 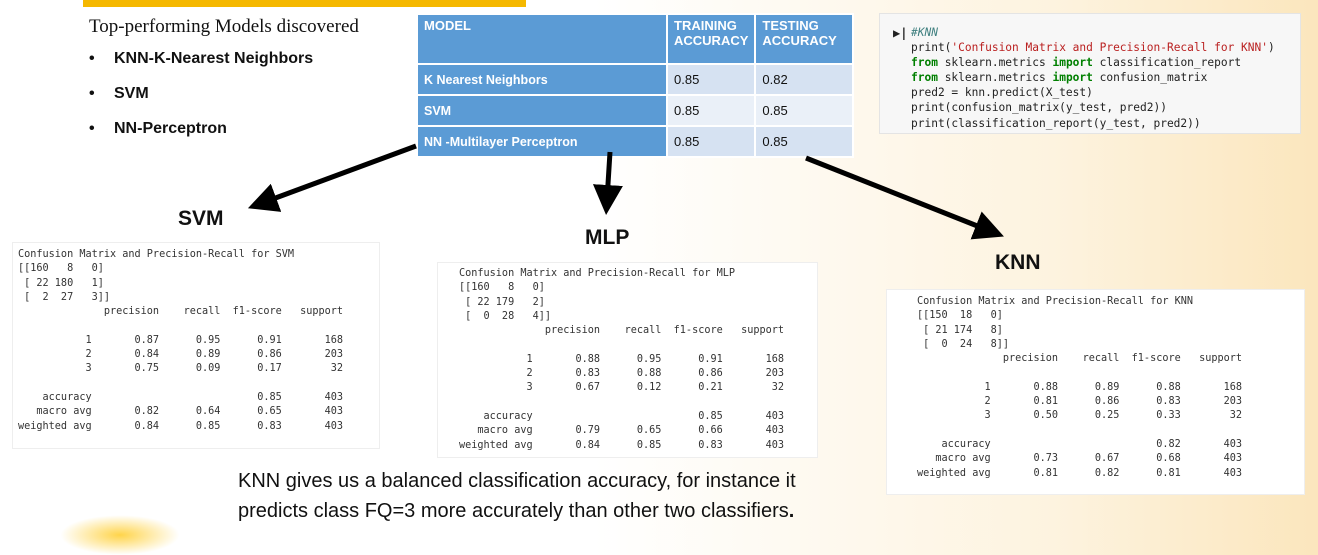 I want to click on cell-model: NN -Multilayer Perceptron, so click(x=542, y=141).